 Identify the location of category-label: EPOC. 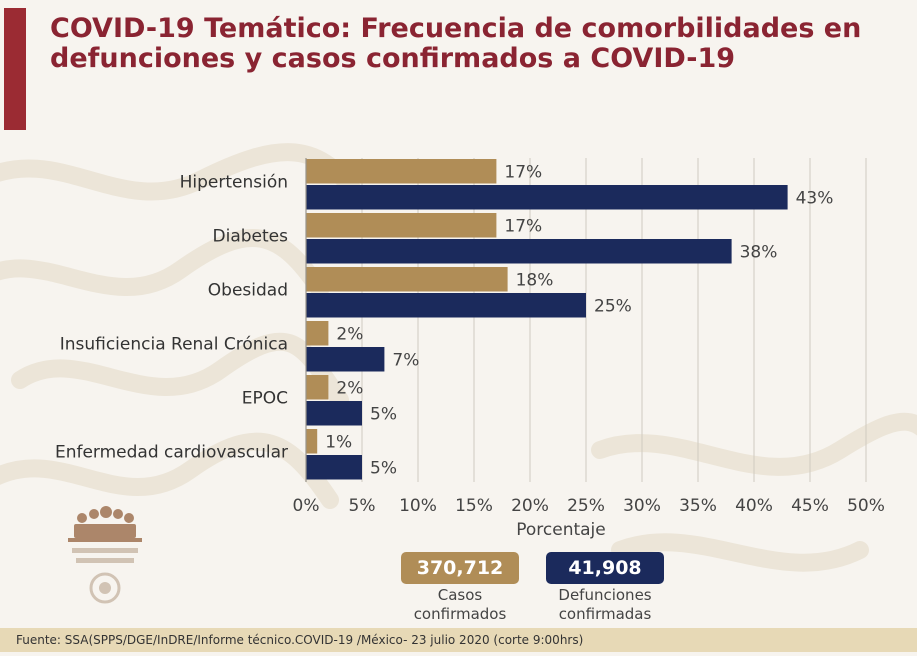
(265, 399).